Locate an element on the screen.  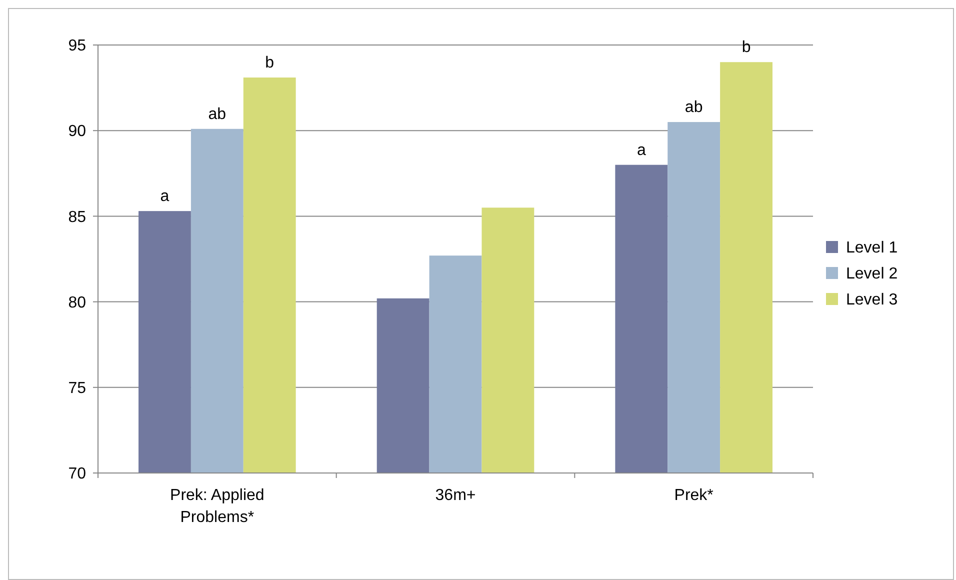
y-tick-label: 90 is located at coordinates (77, 131).